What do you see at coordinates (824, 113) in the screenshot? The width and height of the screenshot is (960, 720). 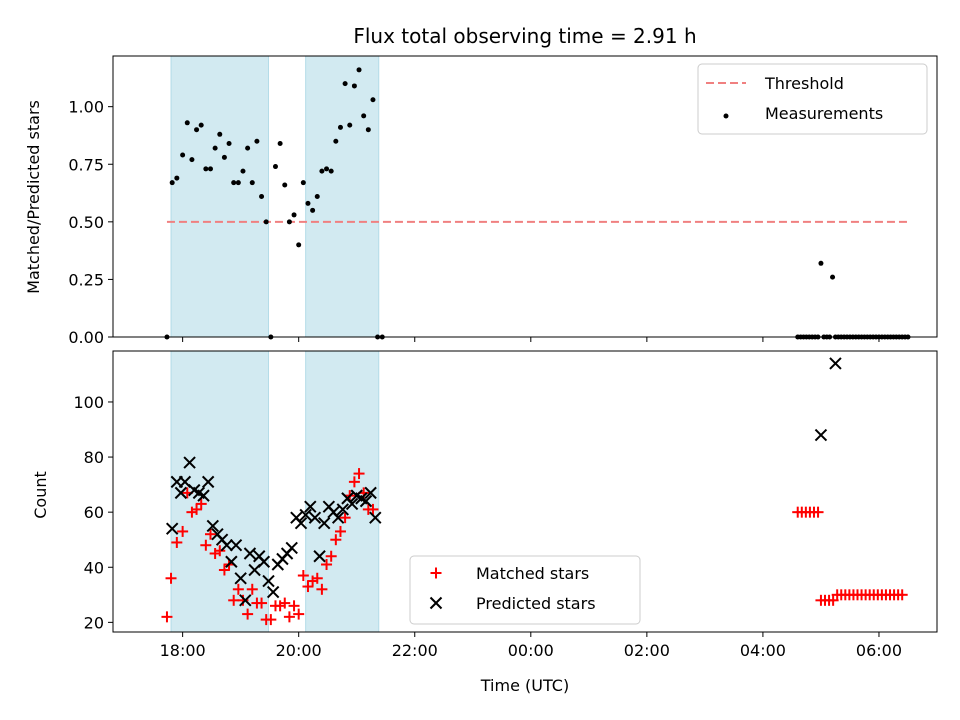 I see `legend-measurements-label: Measurements` at bounding box center [824, 113].